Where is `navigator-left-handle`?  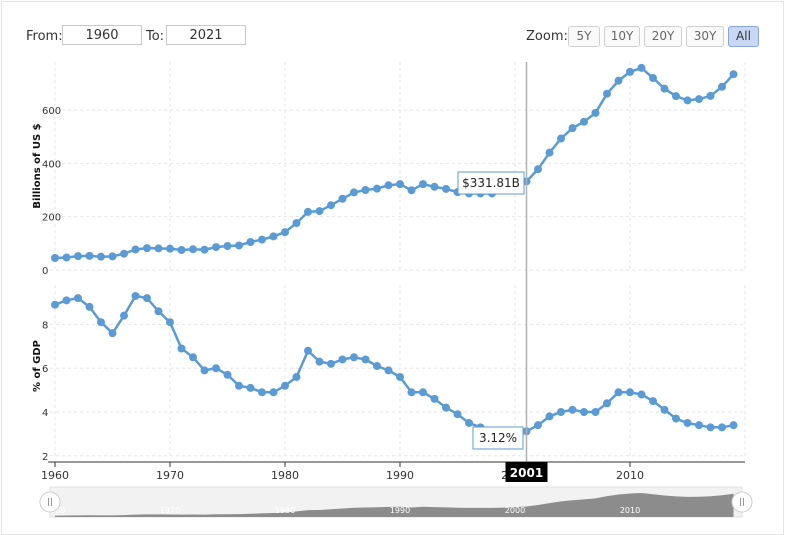
navigator-left-handle is located at coordinates (50, 502).